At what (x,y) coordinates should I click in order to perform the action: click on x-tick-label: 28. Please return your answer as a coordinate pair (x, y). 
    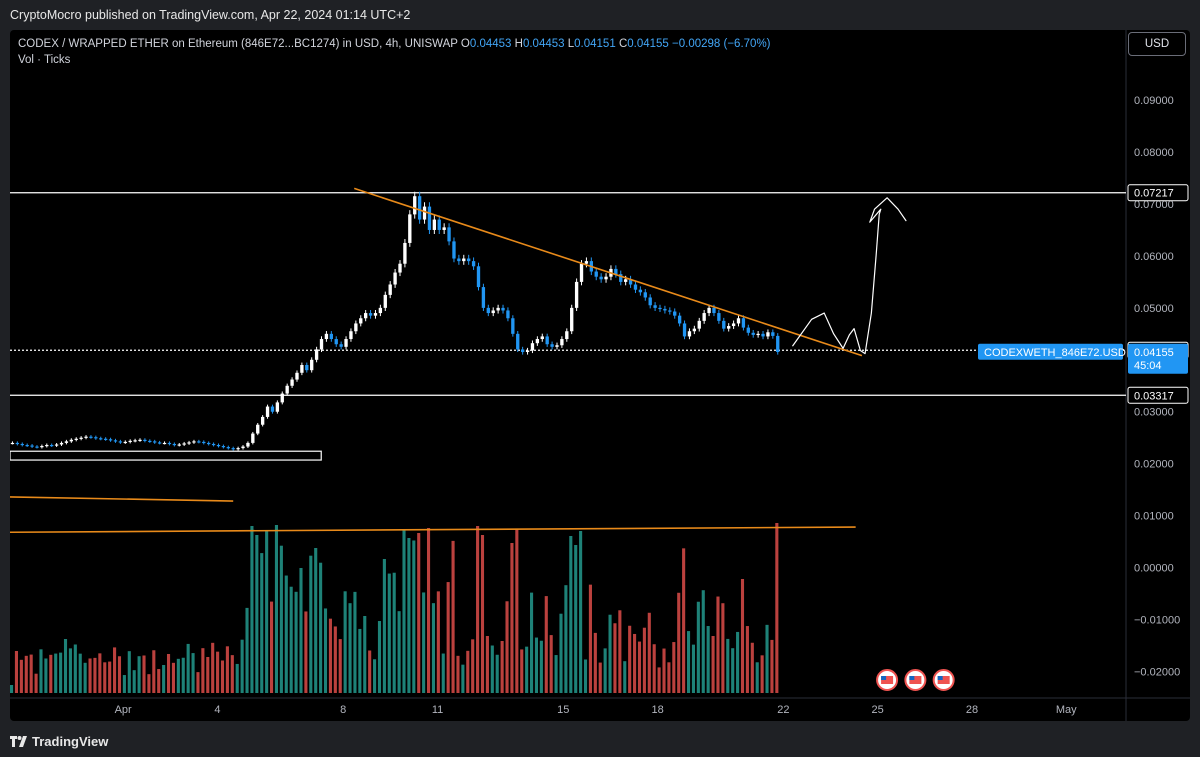
    Looking at the image, I should click on (972, 710).